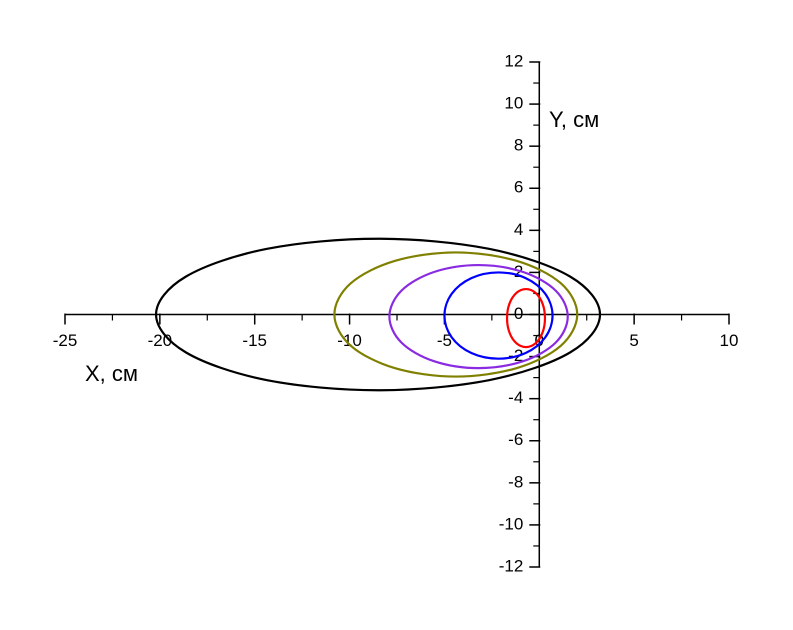 The image size is (793, 630). I want to click on x-tick-label: -25, so click(65, 340).